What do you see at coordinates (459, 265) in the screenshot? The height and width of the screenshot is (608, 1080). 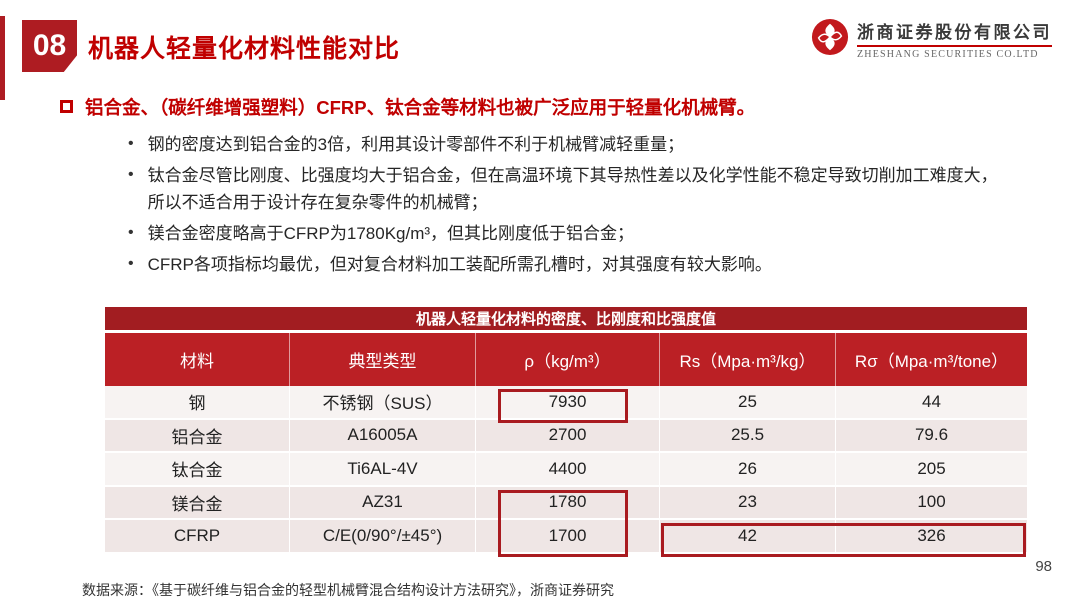 I see `bullet-text: CFRP各项指标均最优，但对复合材料加工装配所需孔槽时，对其强度有较大影响。` at bounding box center [459, 265].